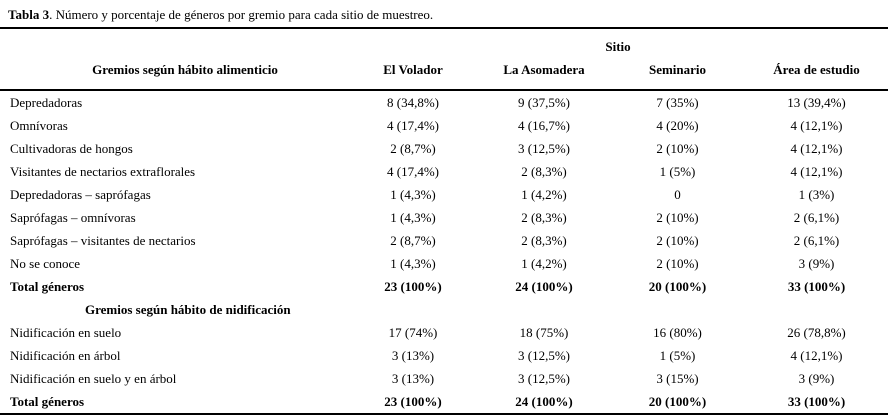 The image size is (888, 418). Describe the element at coordinates (174, 42) in the screenshot. I see `group-header-spacer` at that location.